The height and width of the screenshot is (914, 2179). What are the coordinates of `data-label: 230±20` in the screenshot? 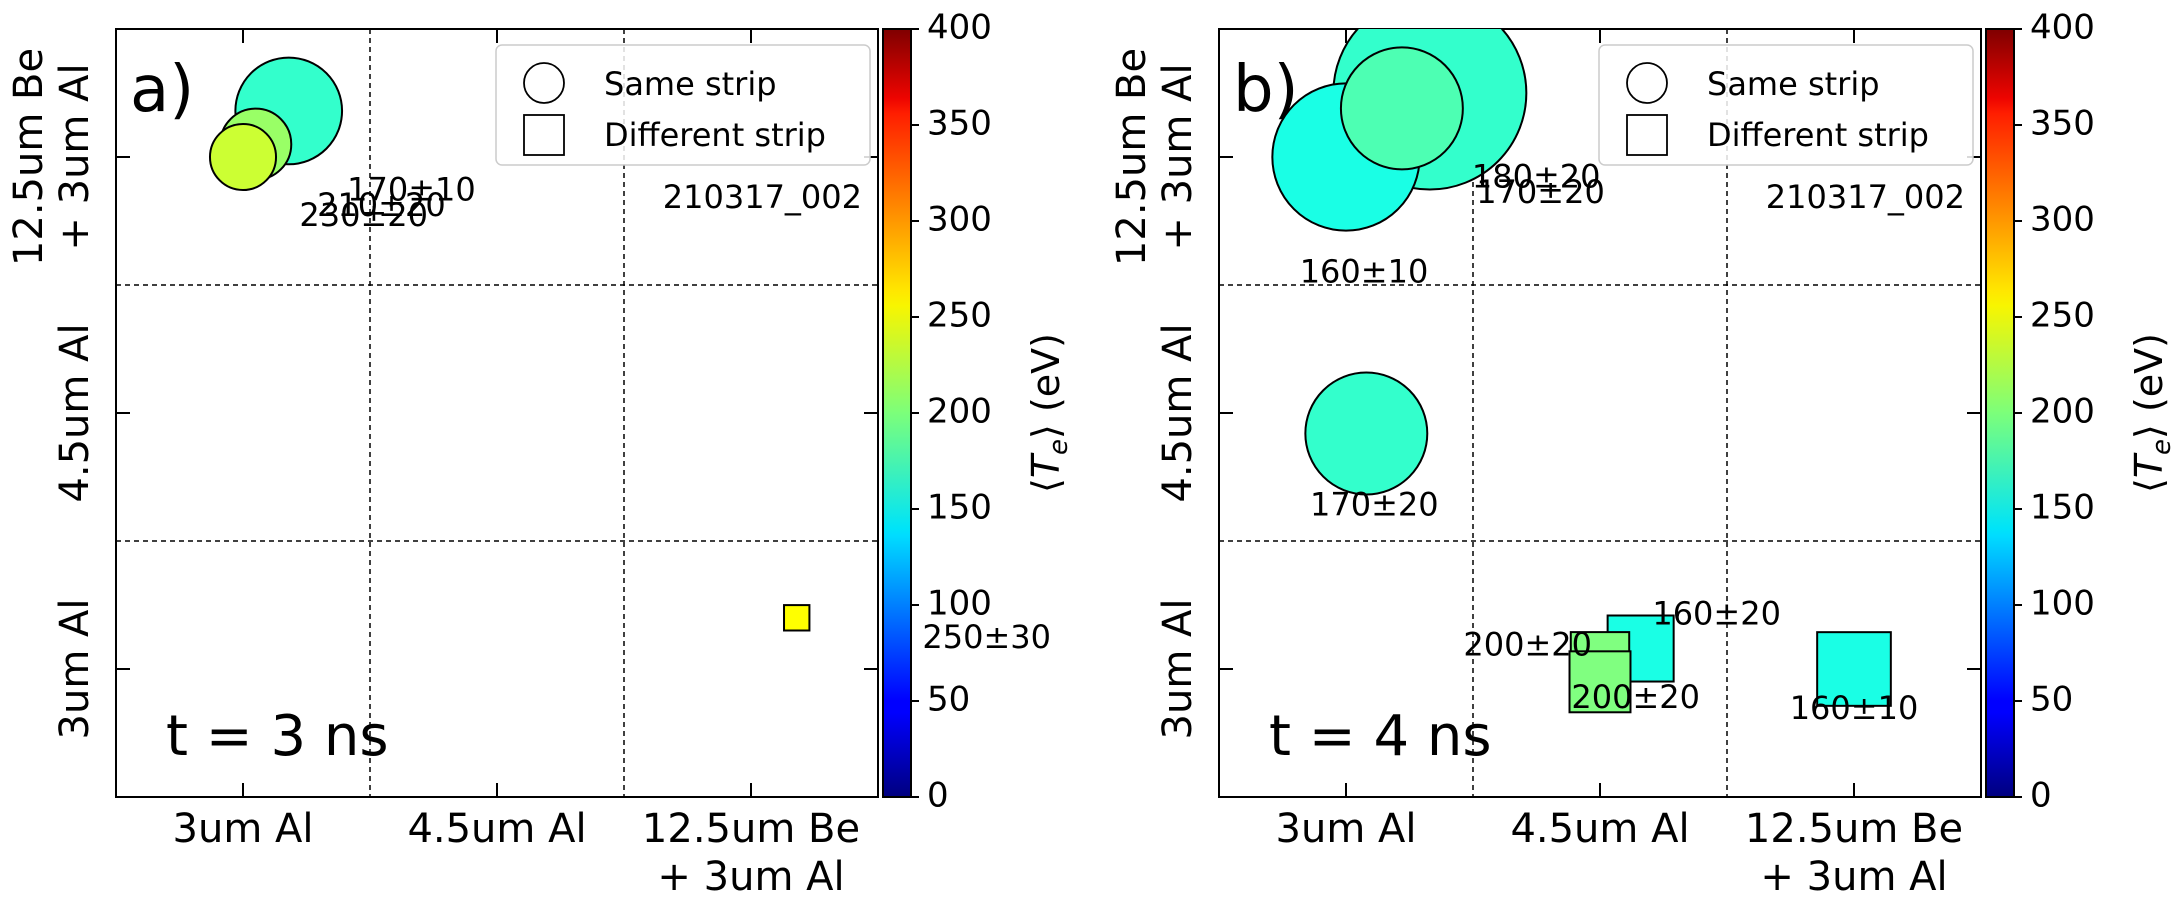 It's located at (363, 215).